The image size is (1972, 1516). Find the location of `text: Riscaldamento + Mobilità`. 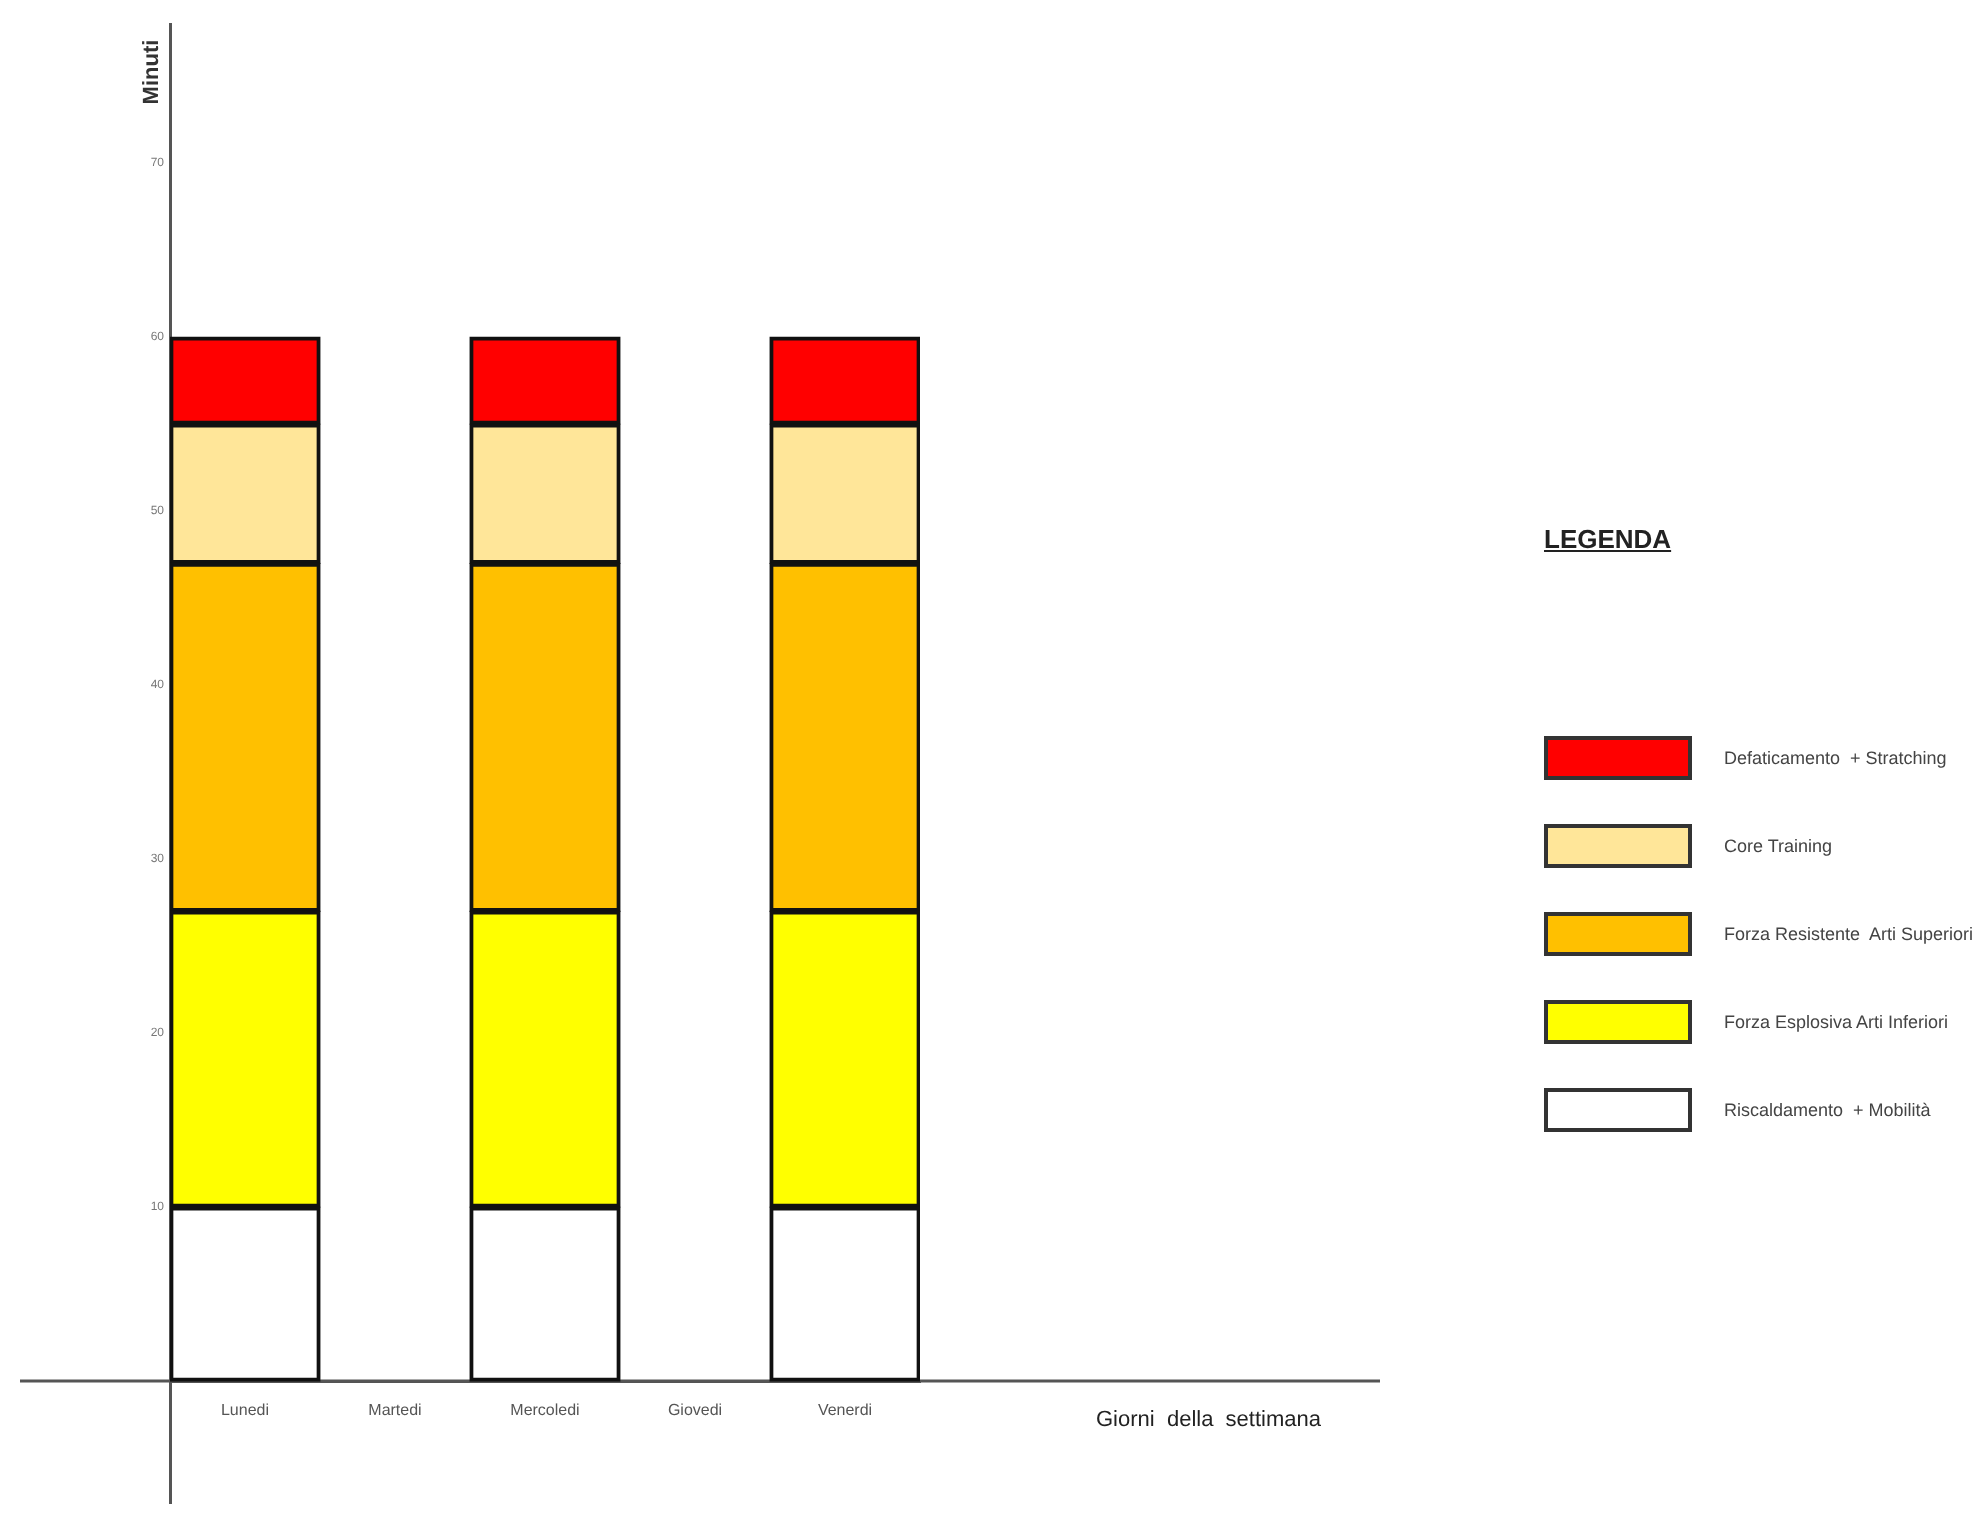

text: Riscaldamento + Mobilità is located at coordinates (1827, 1110).